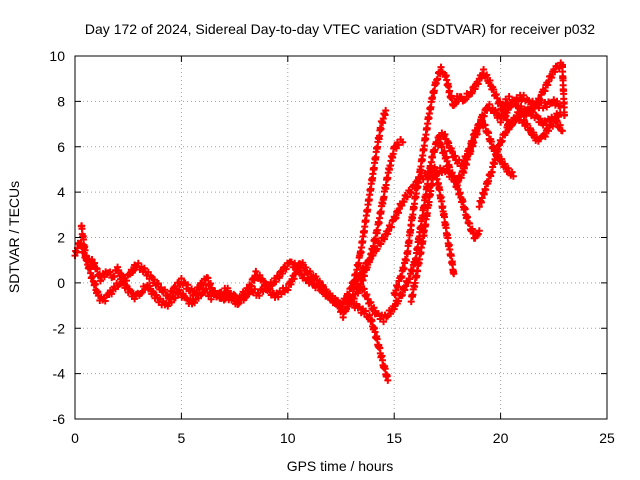  Describe the element at coordinates (61, 238) in the screenshot. I see `y-tick-label: 2` at that location.